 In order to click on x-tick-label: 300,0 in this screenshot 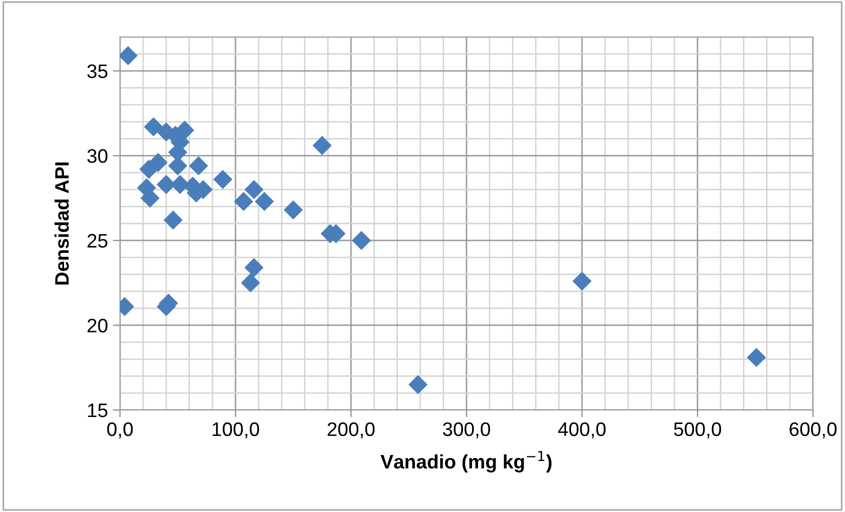, I will do `click(466, 430)`.